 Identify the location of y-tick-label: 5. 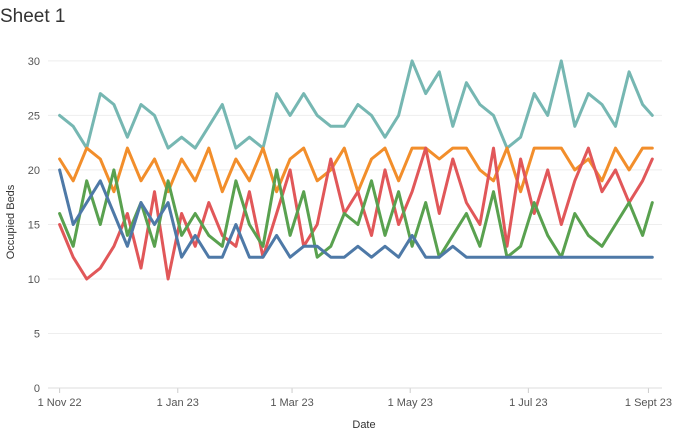
(37, 334).